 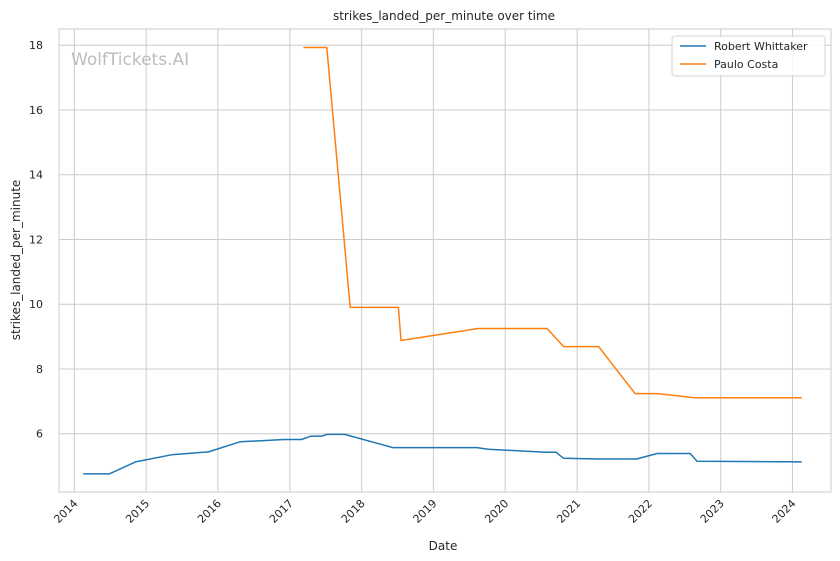 I want to click on y-tick-label: 16, so click(x=36, y=110).